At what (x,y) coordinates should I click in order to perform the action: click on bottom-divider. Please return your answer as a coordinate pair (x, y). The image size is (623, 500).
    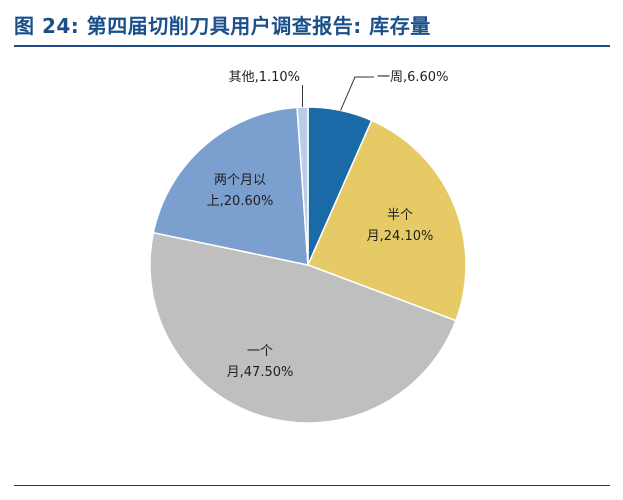
    Looking at the image, I should click on (312, 485).